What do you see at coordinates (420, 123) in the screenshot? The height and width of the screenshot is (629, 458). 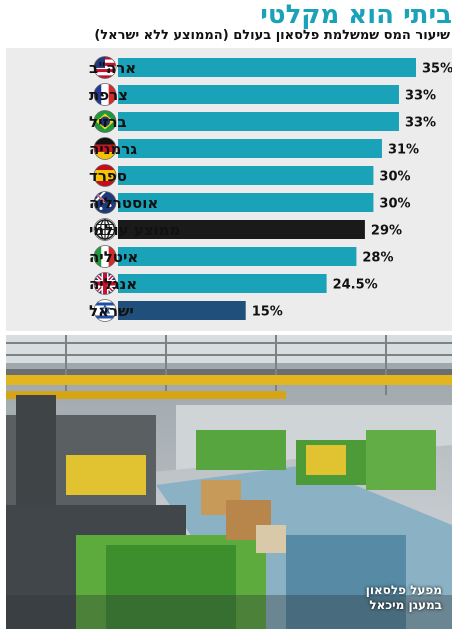 I see `value-label-2: 33%` at bounding box center [420, 123].